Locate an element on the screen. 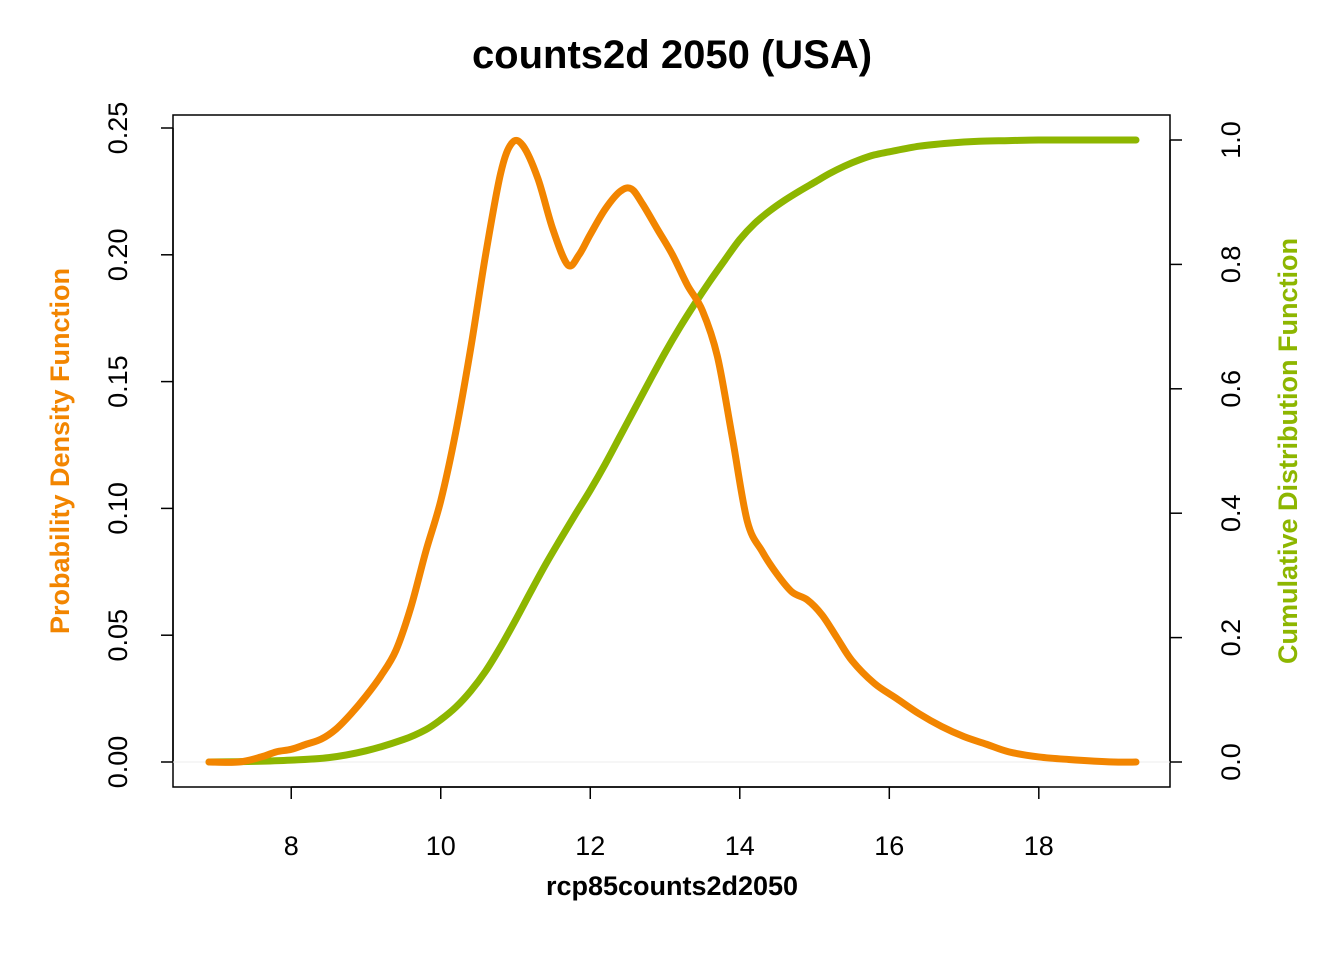 The height and width of the screenshot is (960, 1344). y-left-tick-label: 0.20 is located at coordinates (118, 255).